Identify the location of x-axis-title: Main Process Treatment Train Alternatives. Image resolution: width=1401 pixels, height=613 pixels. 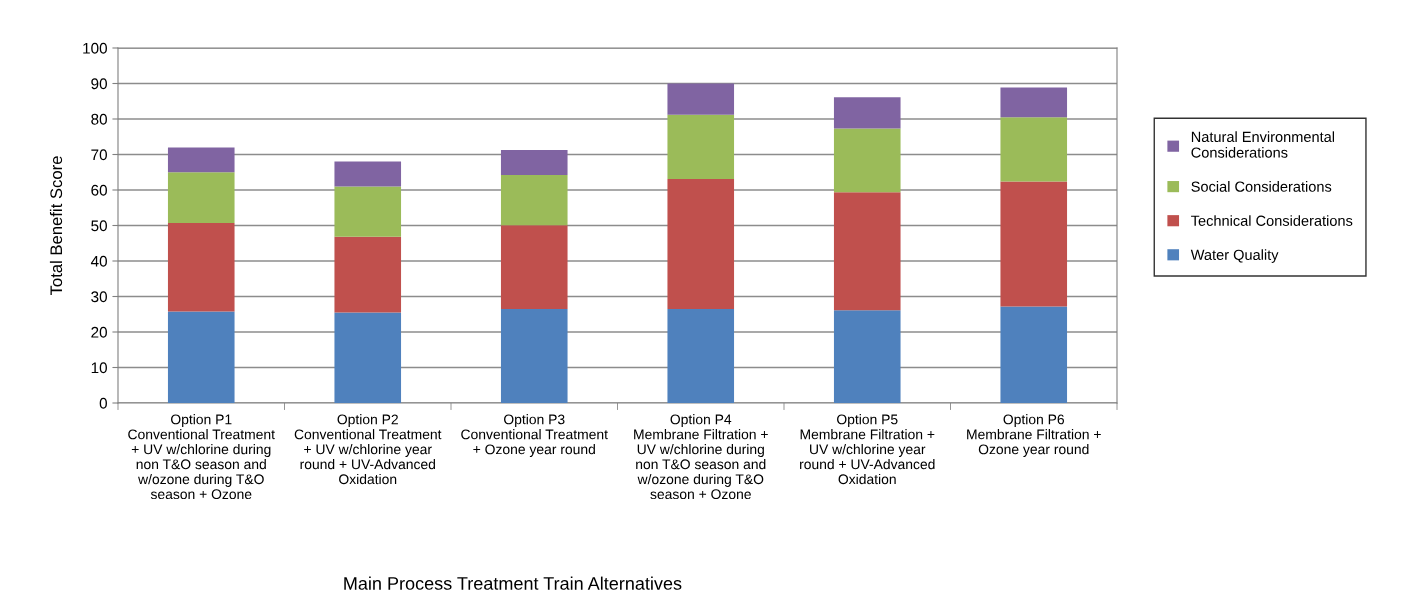
(513, 583).